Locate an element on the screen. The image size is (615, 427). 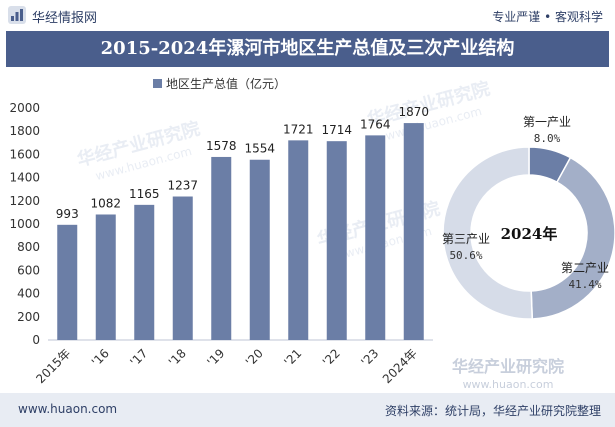
pie-slice-value: 41.4% is located at coordinates (584, 284).